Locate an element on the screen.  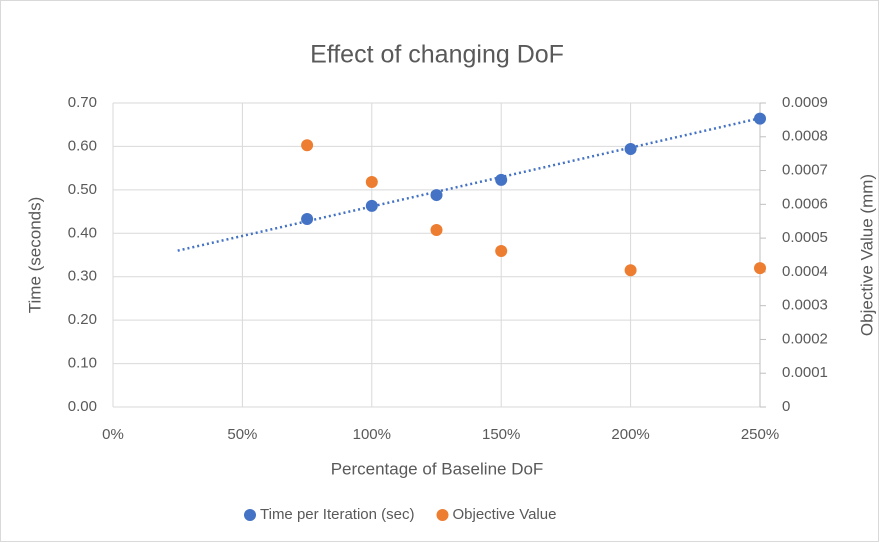
y2-tick-label: 0.0007 is located at coordinates (805, 170).